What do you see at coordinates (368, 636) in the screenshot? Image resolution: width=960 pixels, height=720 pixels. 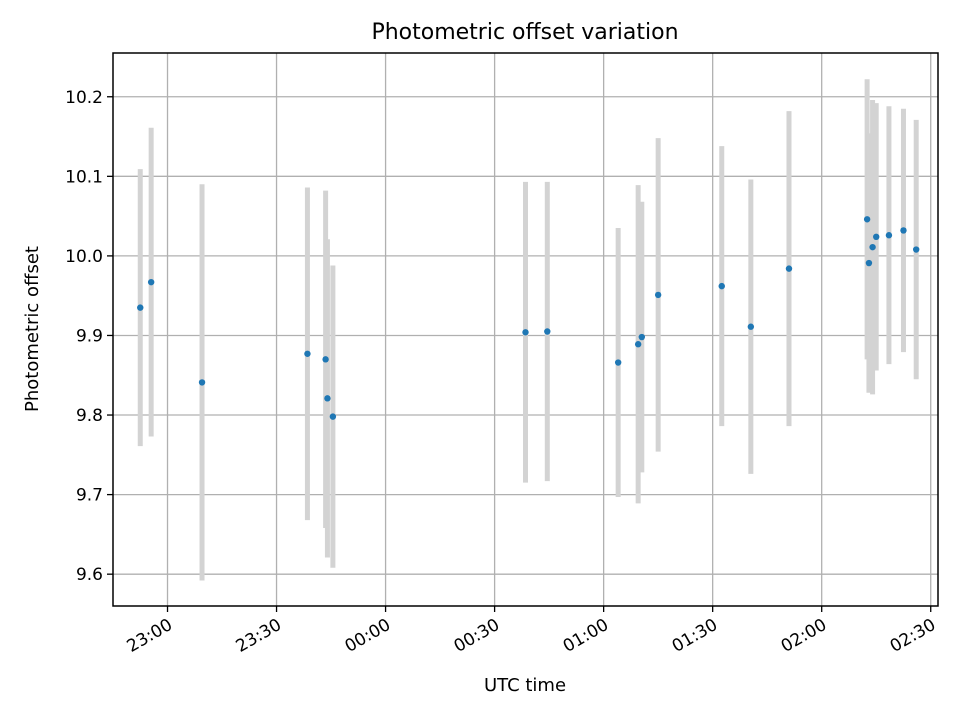 I see `x-tick-label: 00:00` at bounding box center [368, 636].